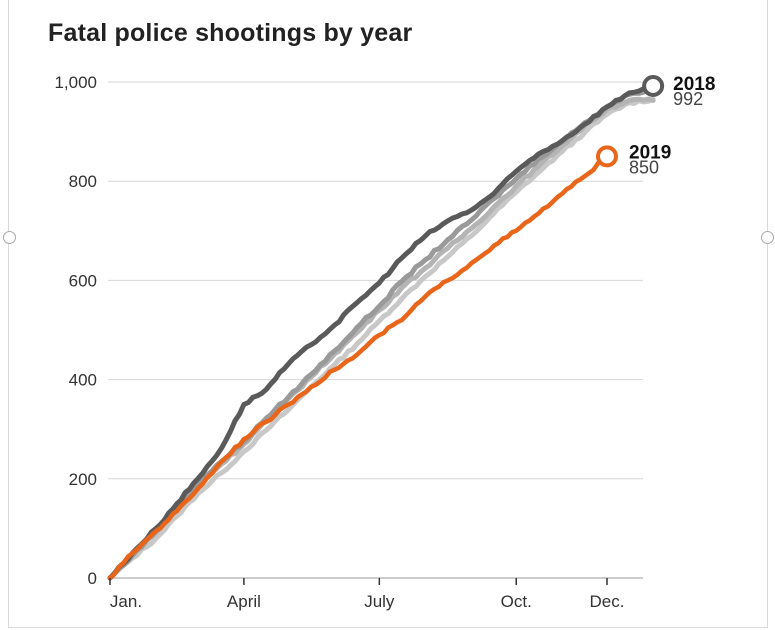  What do you see at coordinates (83, 280) in the screenshot?
I see `y-tick-label: 600` at bounding box center [83, 280].